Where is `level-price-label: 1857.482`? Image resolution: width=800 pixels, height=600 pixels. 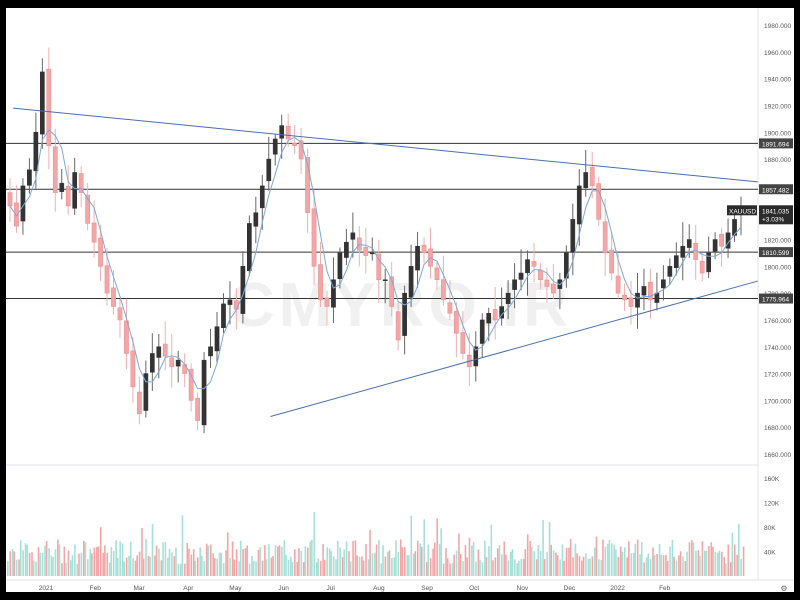
level-price-label: 1857.482 is located at coordinates (775, 190).